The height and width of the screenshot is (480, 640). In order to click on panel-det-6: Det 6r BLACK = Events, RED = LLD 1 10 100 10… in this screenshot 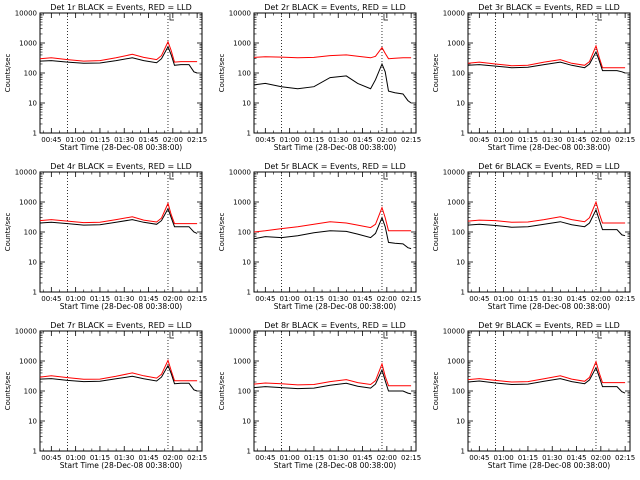, I will do `click(533, 236)`.